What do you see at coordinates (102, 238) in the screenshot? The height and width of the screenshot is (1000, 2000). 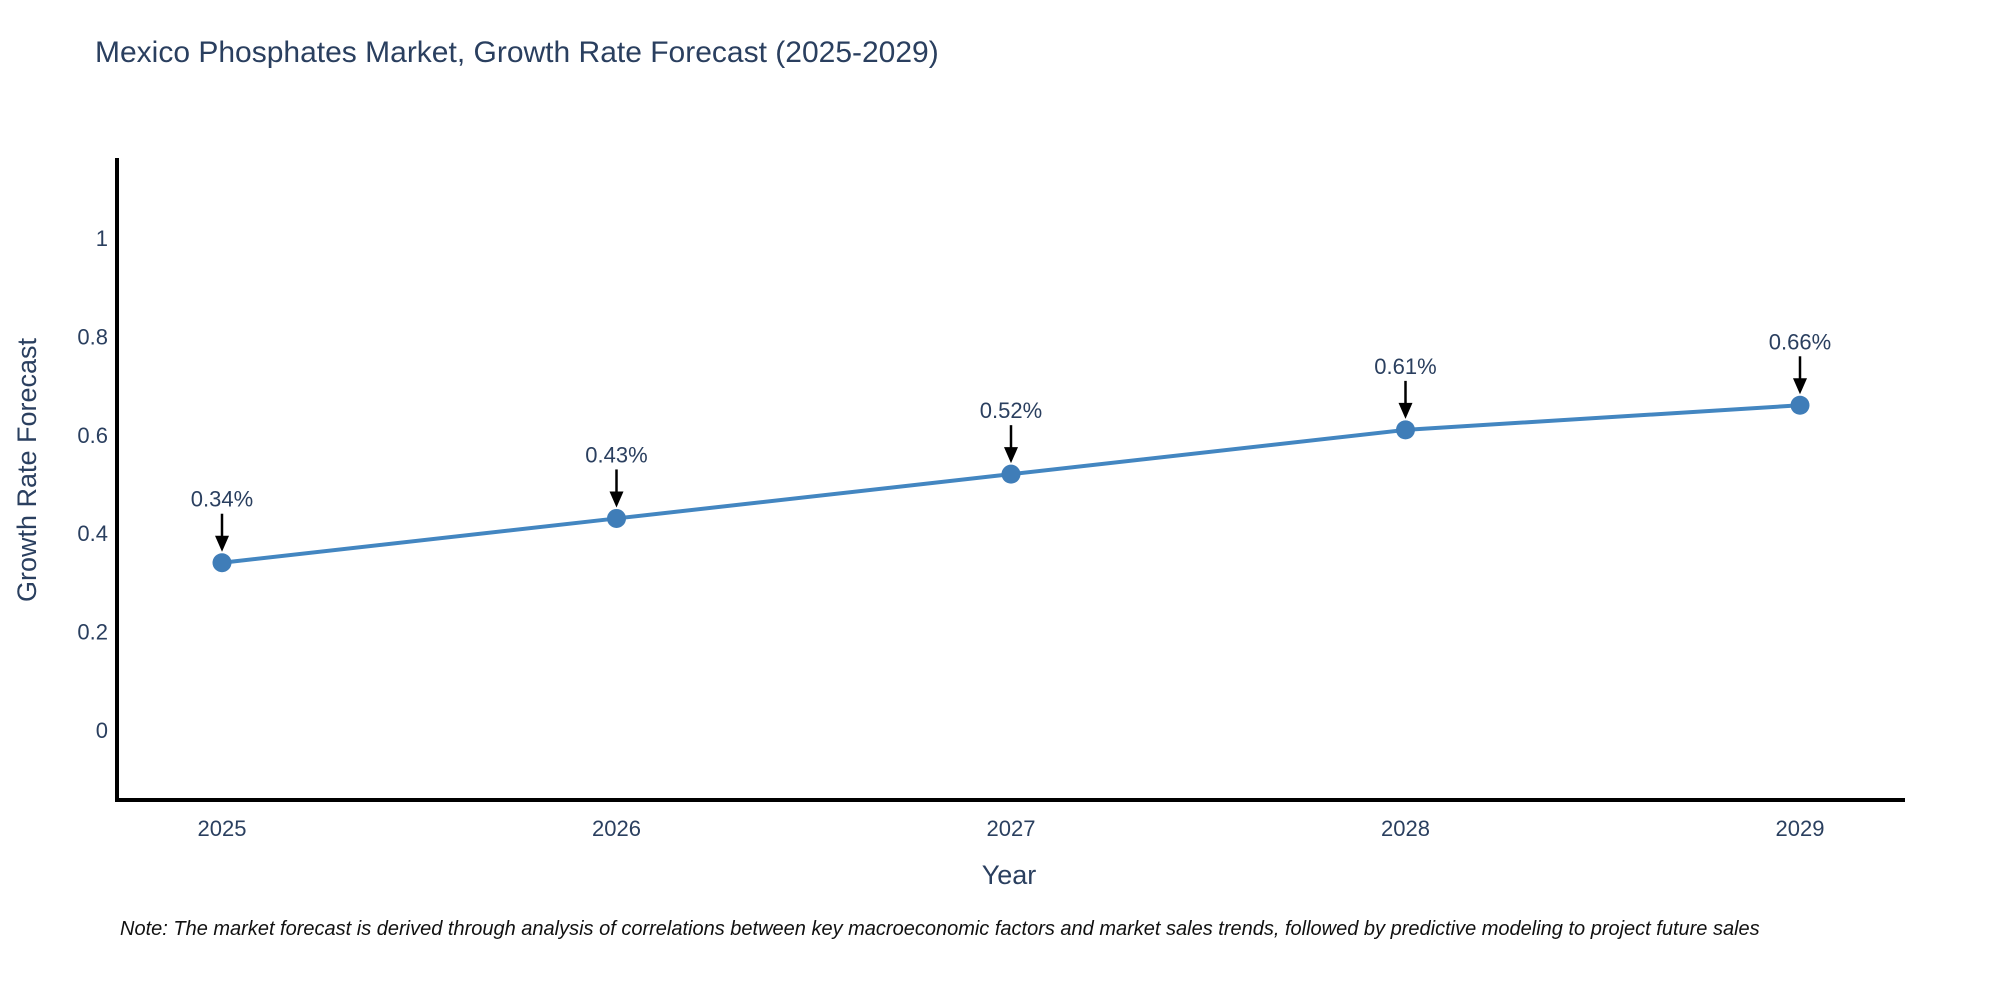 I see `y-tick-label: 1` at bounding box center [102, 238].